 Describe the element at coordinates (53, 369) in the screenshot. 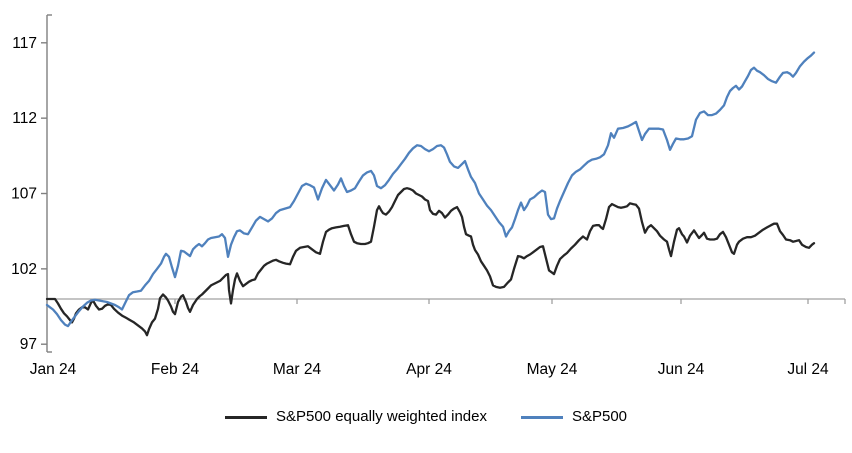

I see `x-axis-tick-label: Jan 24` at that location.